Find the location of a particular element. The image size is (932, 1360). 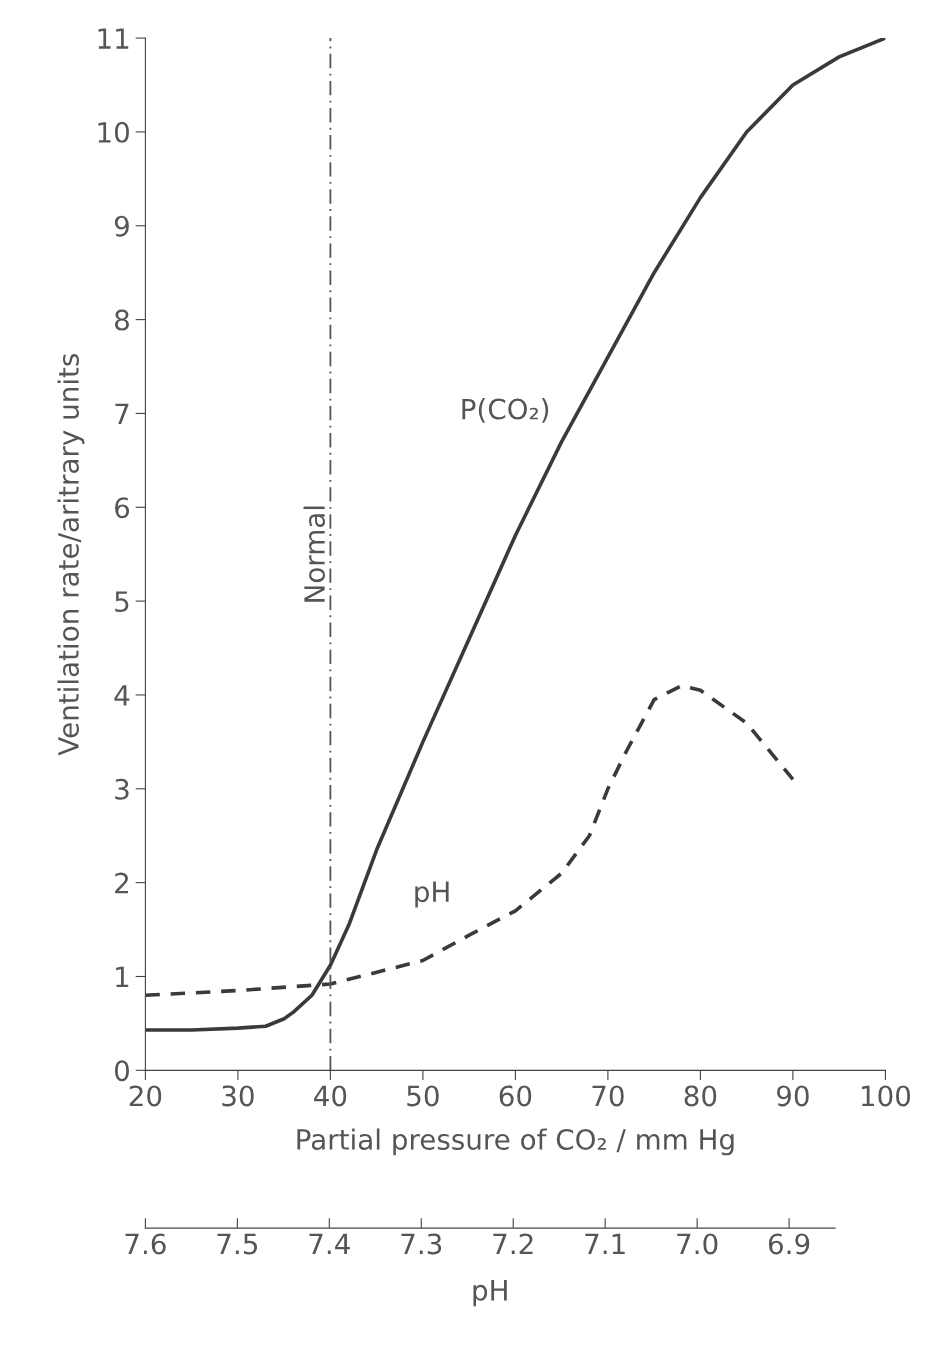

x2-tick-label: 7.4 is located at coordinates (329, 1244).